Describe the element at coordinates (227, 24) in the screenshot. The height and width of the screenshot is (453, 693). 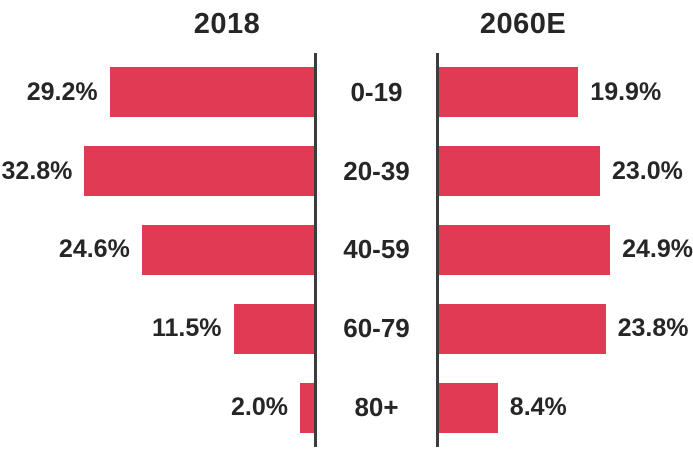
I see `chart-title-2018: 2018` at that location.